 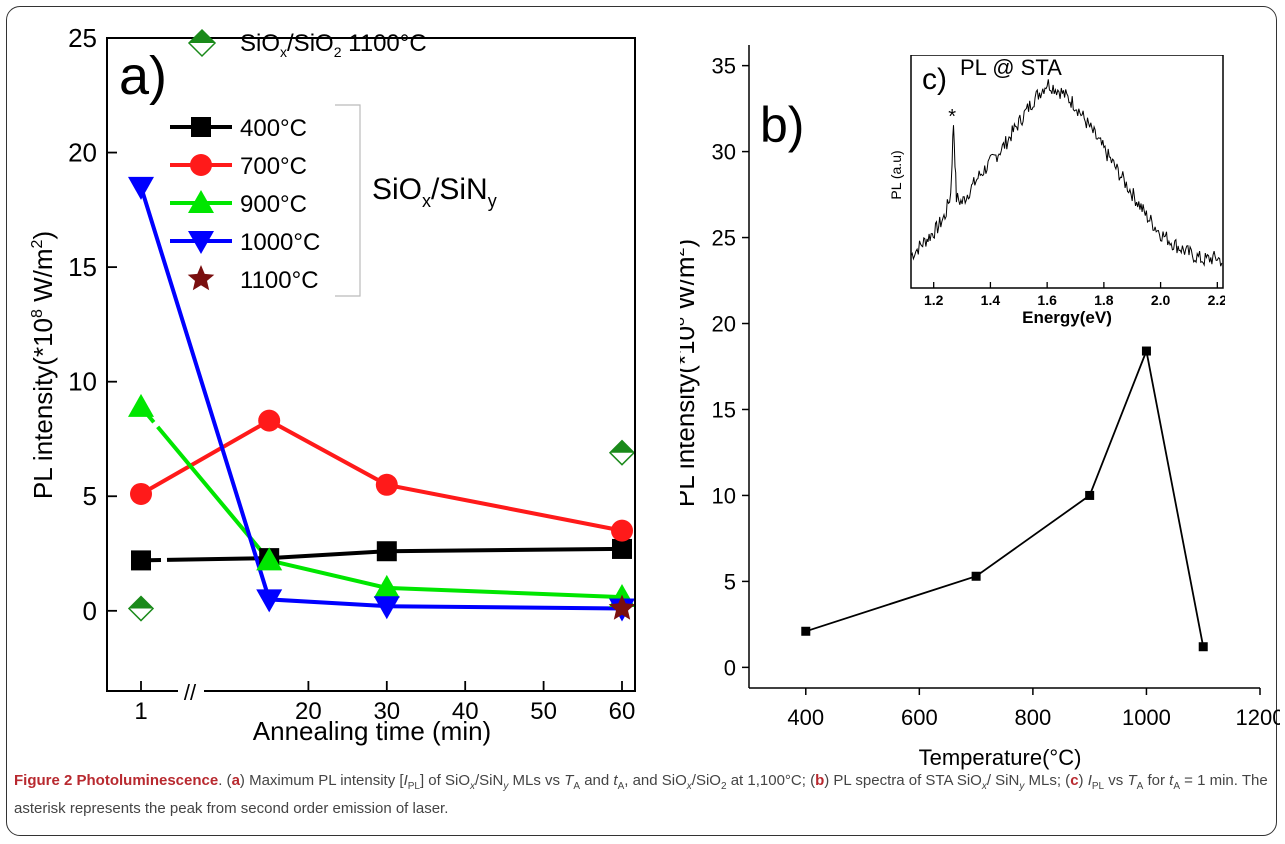 What do you see at coordinates (279, 280) in the screenshot?
I see `legend-label-1100°C: 1100°C` at bounding box center [279, 280].